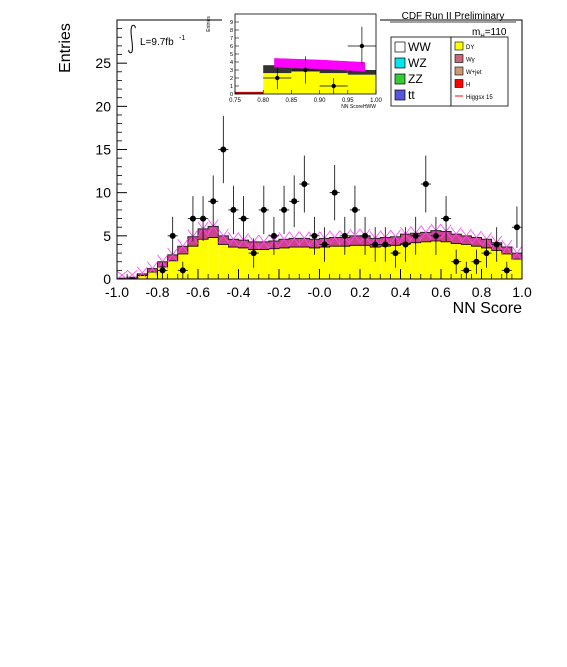 The image size is (567, 667). Describe the element at coordinates (231, 63) in the screenshot. I see `inset-y-tick-label: 4` at that location.